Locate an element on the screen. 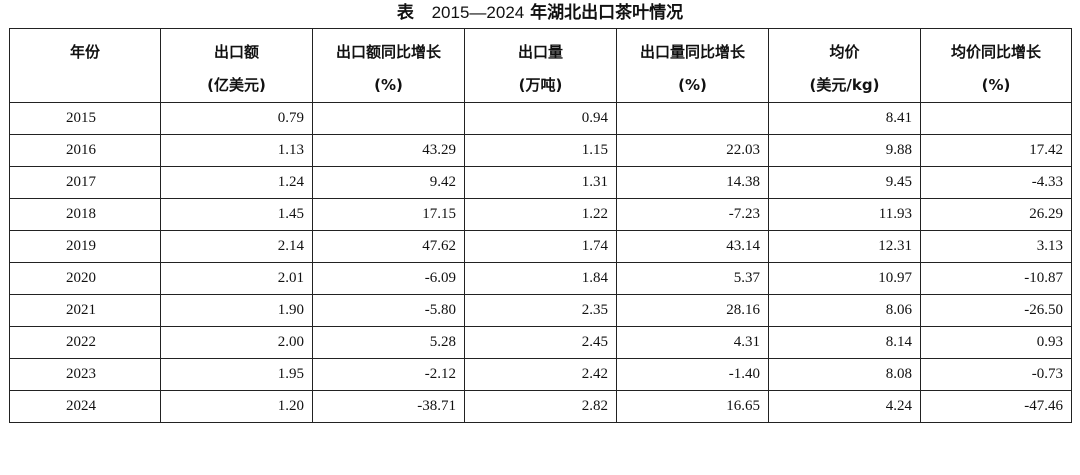  cell-avg-price-yoy: 0.93 is located at coordinates (996, 342).